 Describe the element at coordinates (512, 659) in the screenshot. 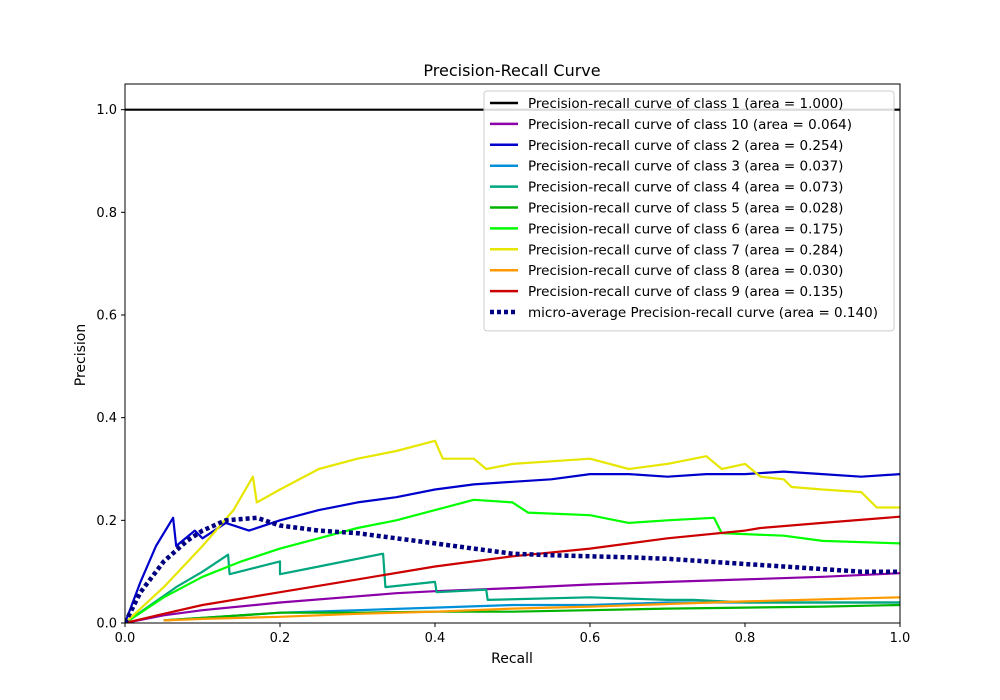

I see `x-axis-label: Recall` at that location.